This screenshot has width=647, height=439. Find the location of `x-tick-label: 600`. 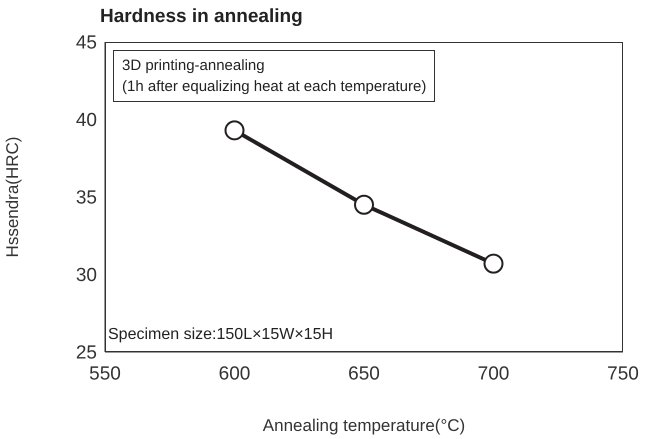

x-tick-label: 600 is located at coordinates (234, 373).